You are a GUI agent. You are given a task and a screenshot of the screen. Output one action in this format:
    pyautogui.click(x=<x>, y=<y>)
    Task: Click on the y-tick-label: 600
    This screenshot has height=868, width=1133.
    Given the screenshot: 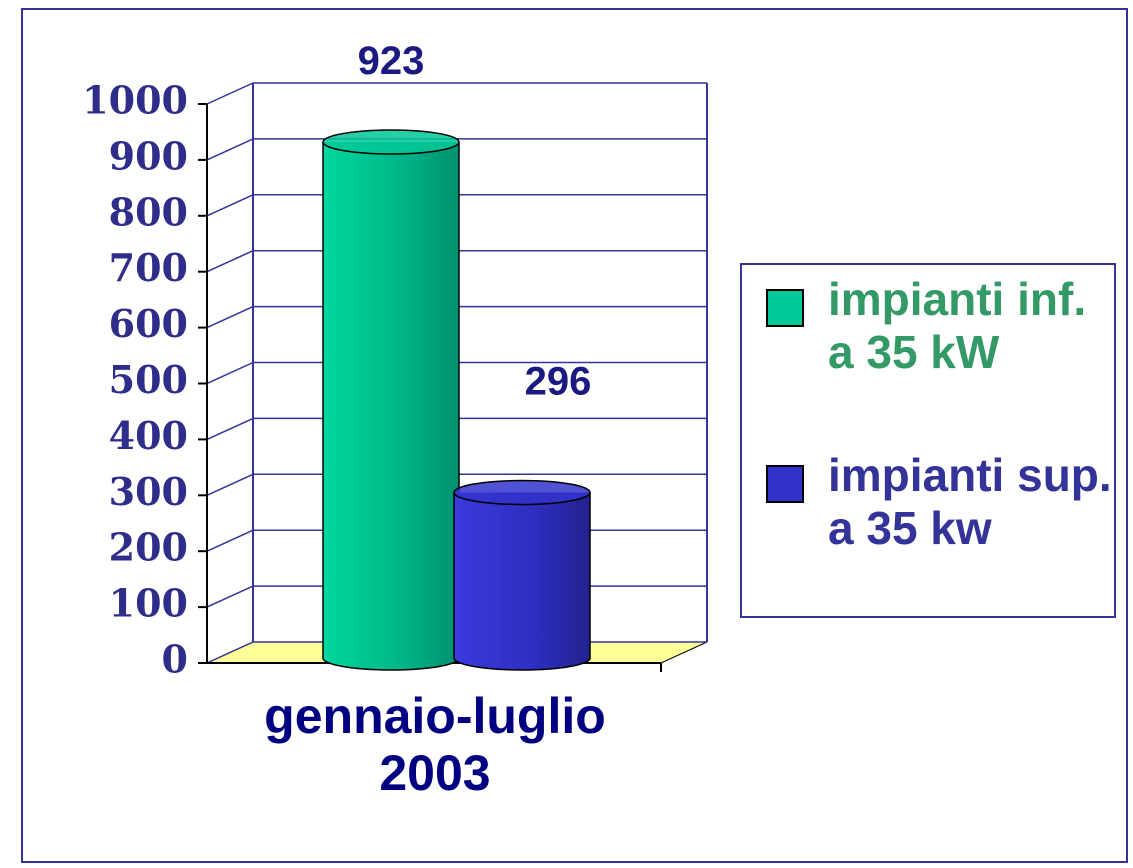 What is the action you would take?
    pyautogui.click(x=148, y=323)
    